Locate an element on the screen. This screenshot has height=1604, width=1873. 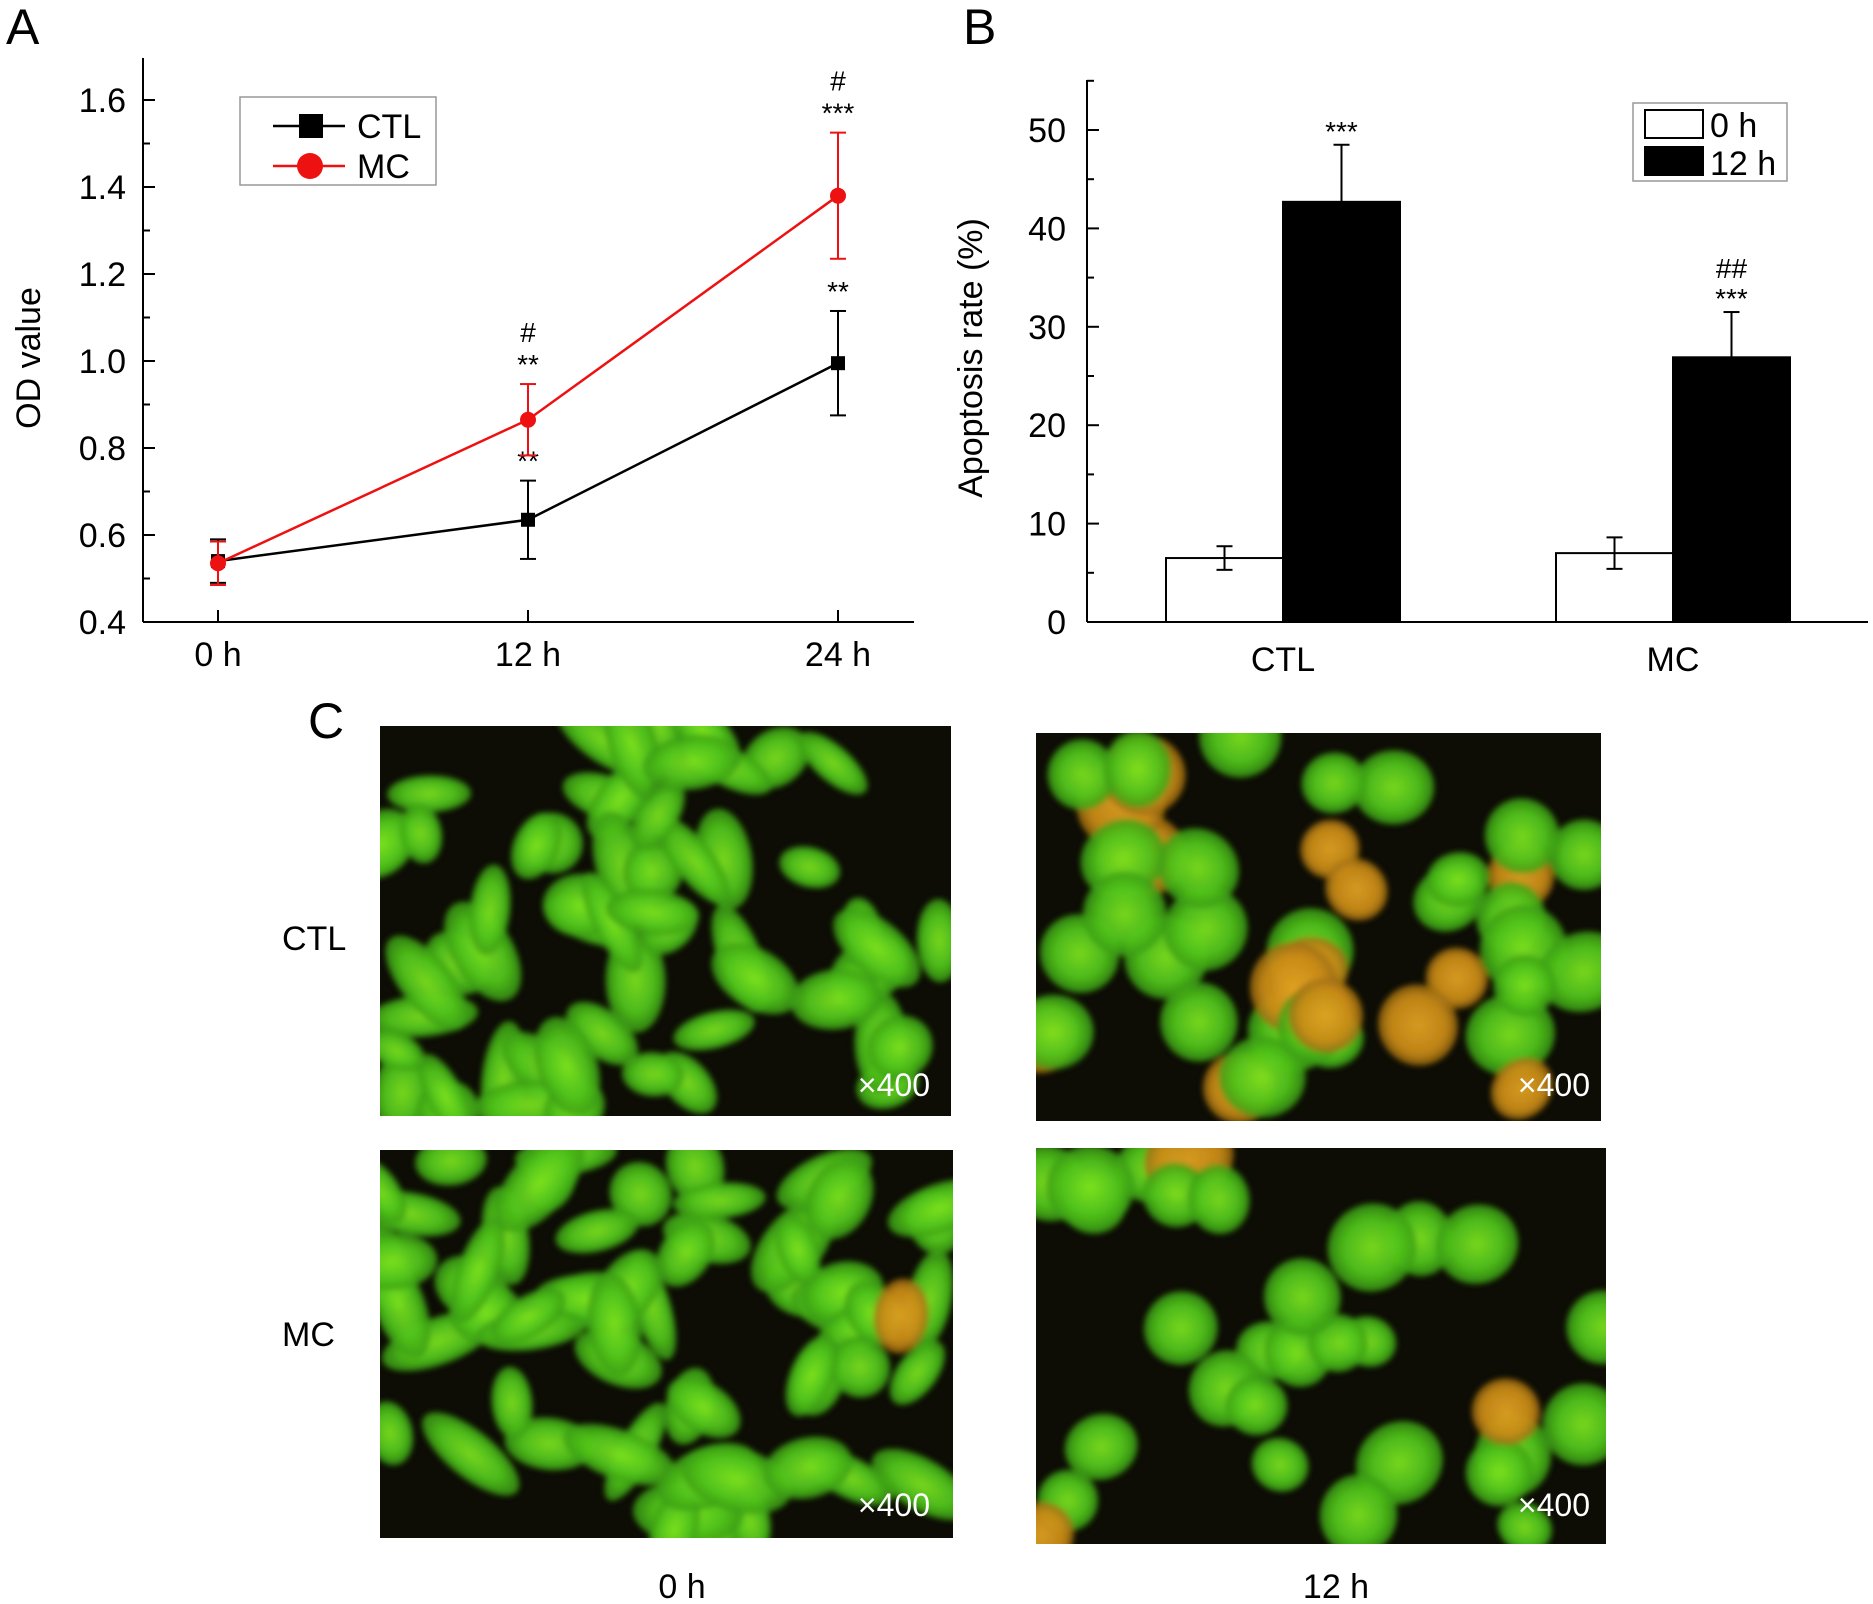
micrograph-ctl-0h: ×400 is located at coordinates (665, 921).